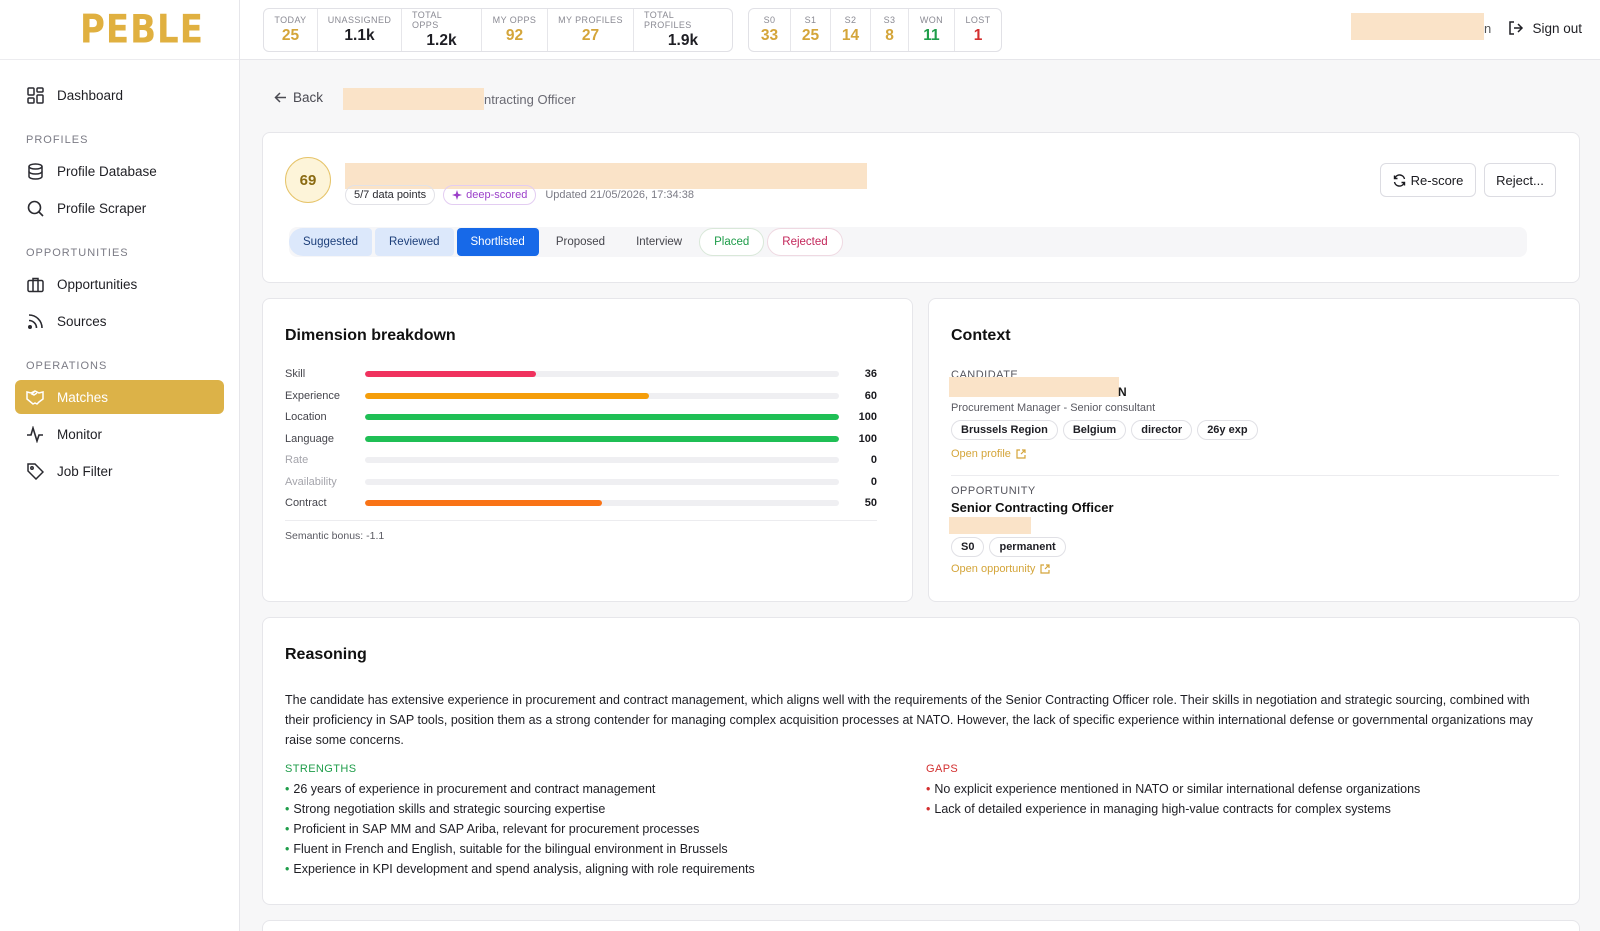 The height and width of the screenshot is (931, 1600). Describe the element at coordinates (442, 30) in the screenshot. I see `stat-total-opps: TOTAL OPPS 1.2k` at that location.